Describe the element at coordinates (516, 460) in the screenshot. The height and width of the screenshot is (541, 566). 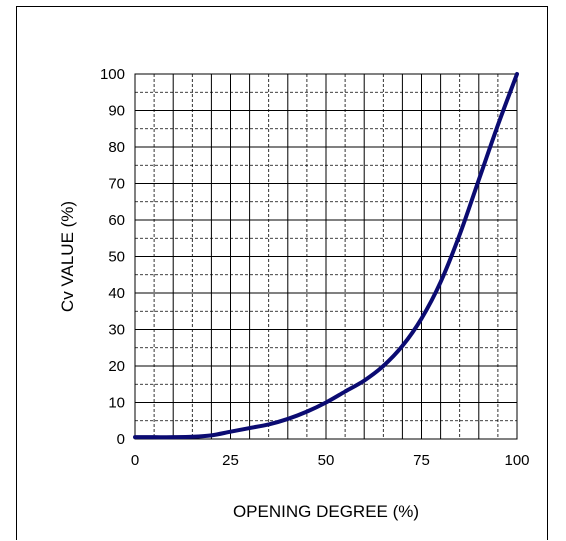
I see `x-tick-label: 100` at that location.